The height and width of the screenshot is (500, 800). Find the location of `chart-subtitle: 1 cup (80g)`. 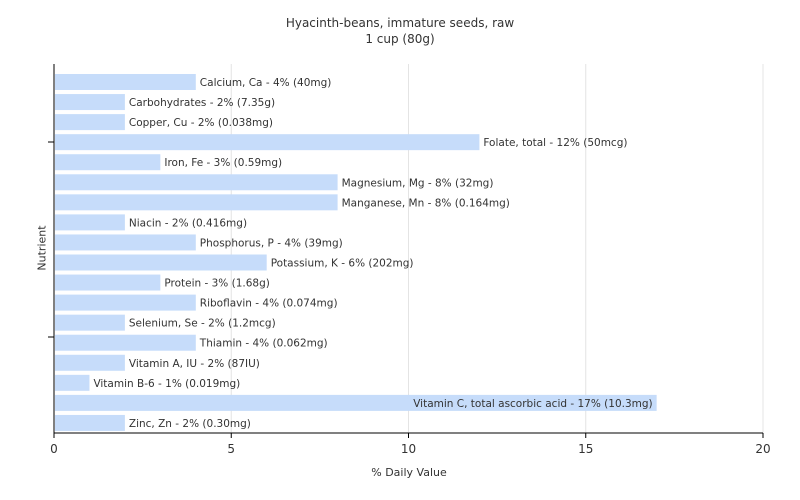

chart-subtitle: 1 cup (80g) is located at coordinates (400, 39).